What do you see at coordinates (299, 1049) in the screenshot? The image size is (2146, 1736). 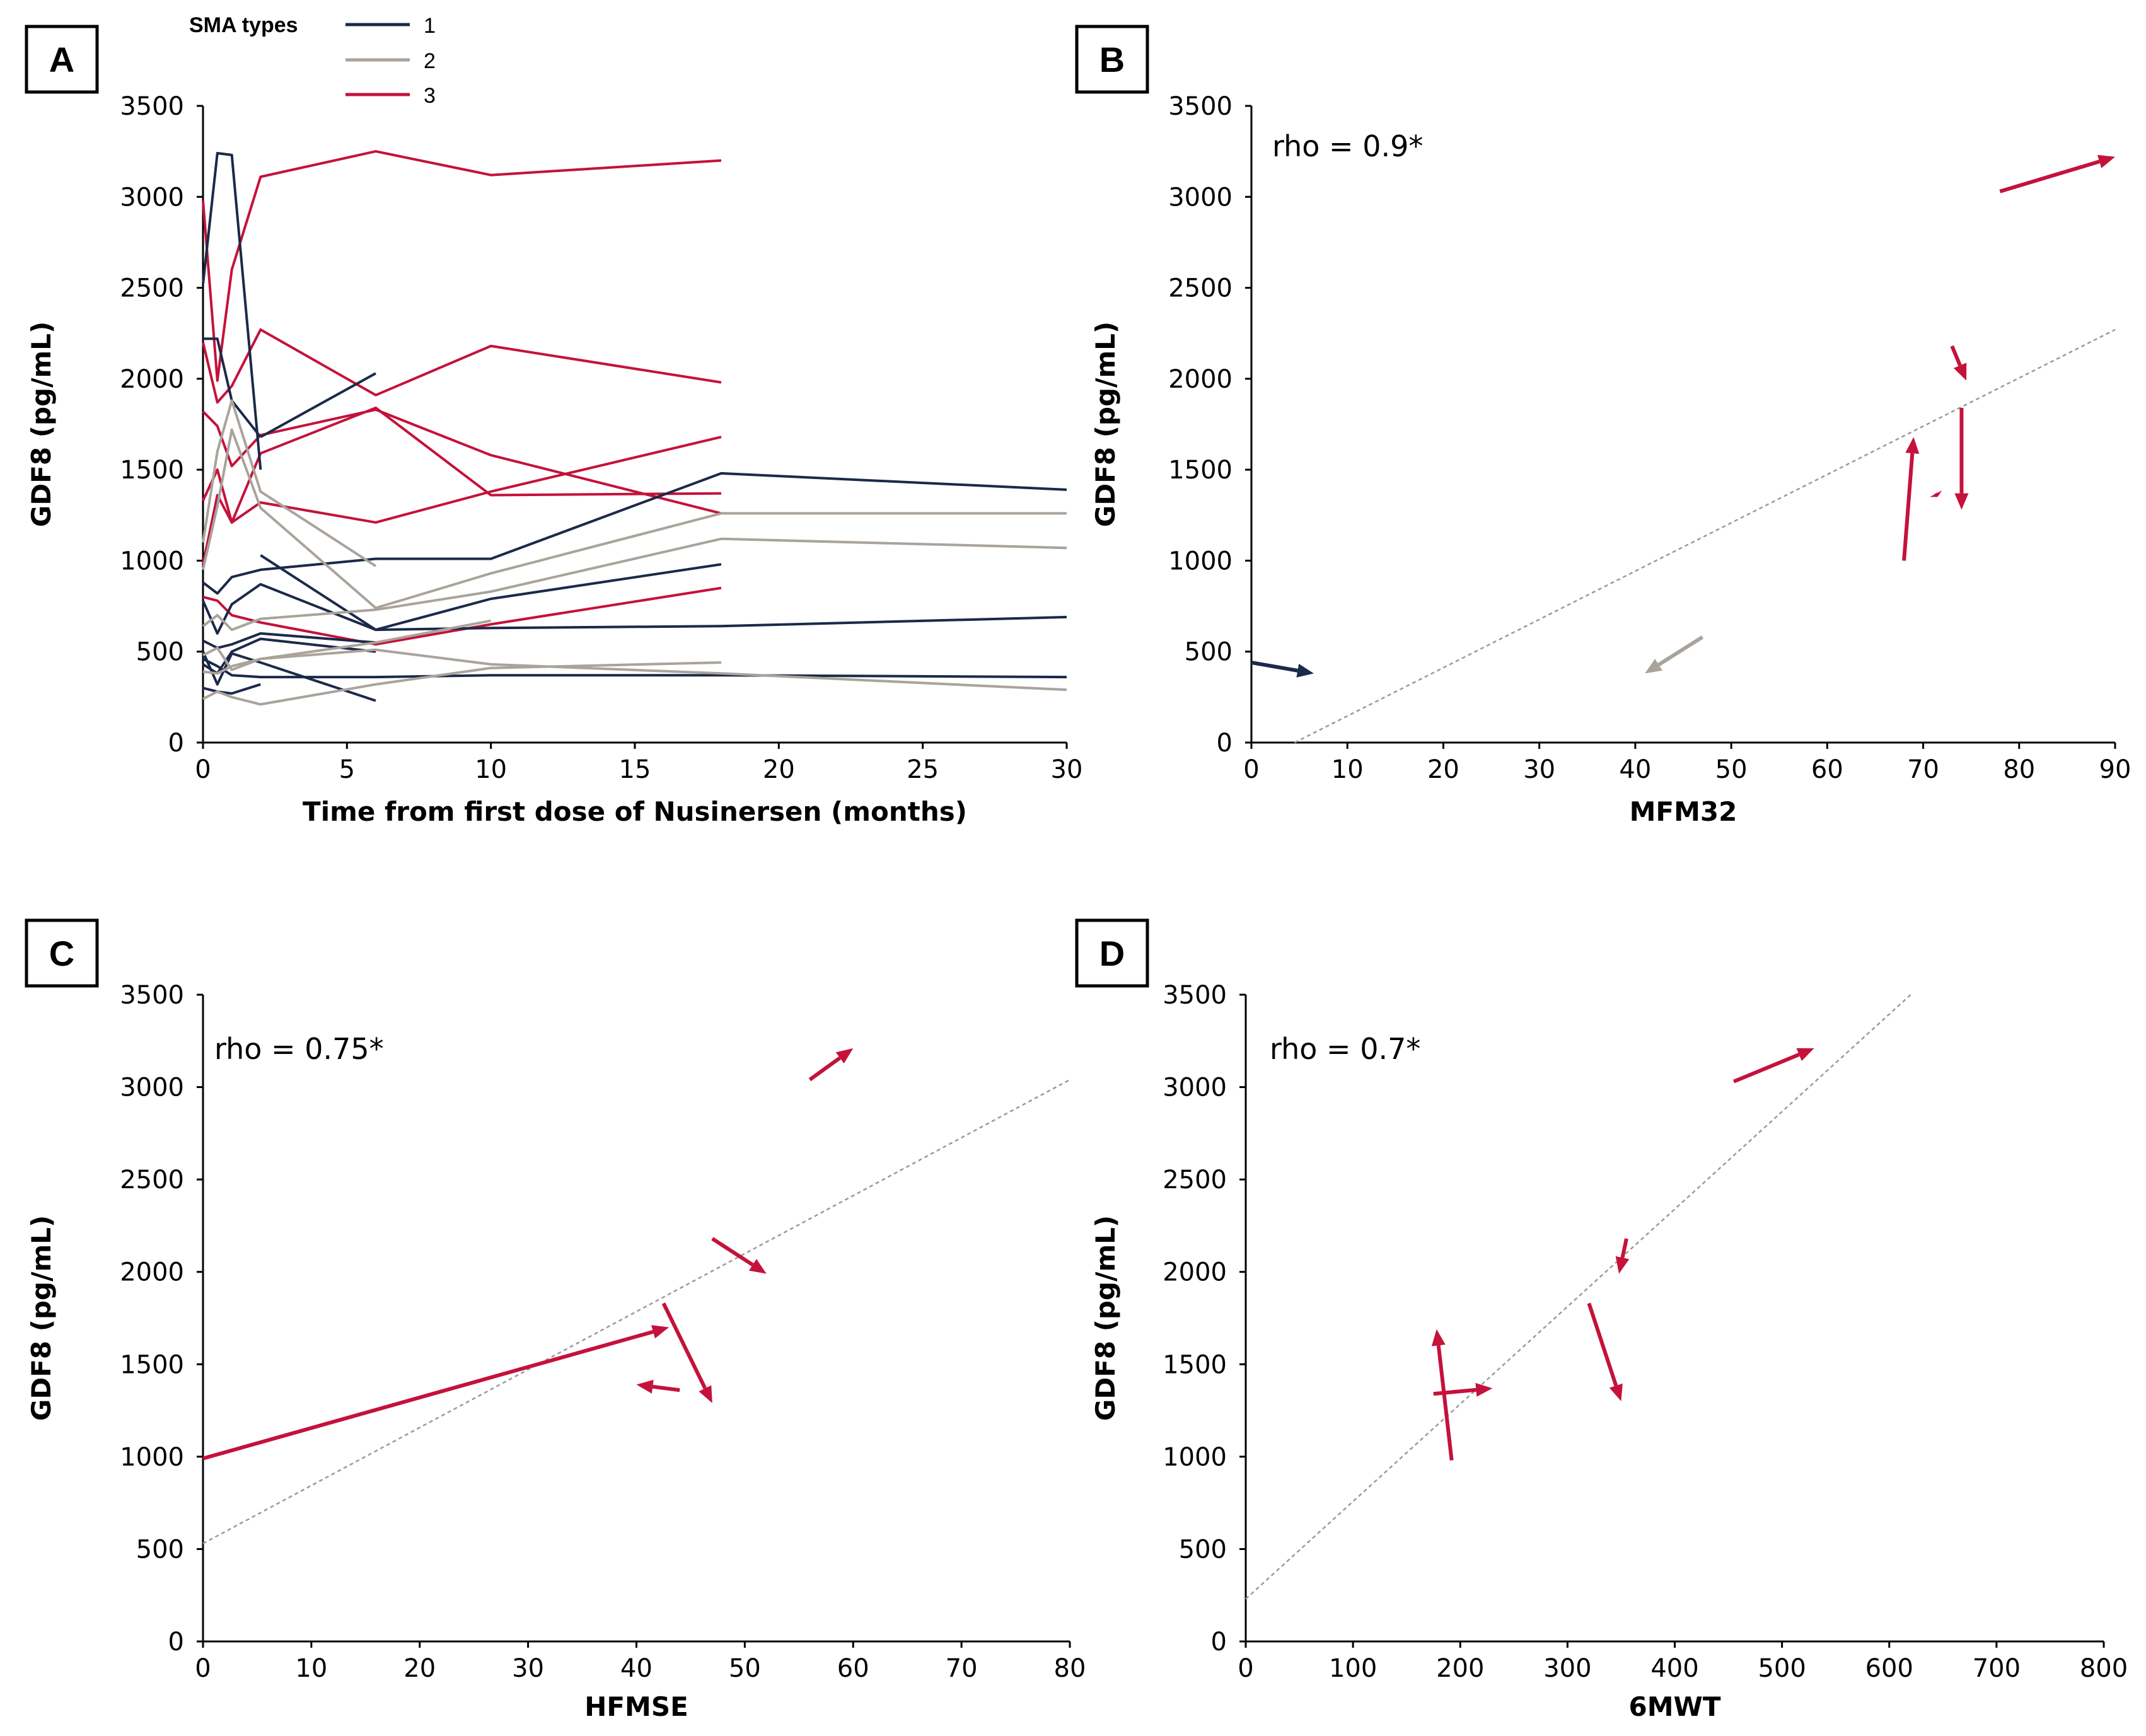 I see `rho-annotation: rho = 0.75*` at bounding box center [299, 1049].